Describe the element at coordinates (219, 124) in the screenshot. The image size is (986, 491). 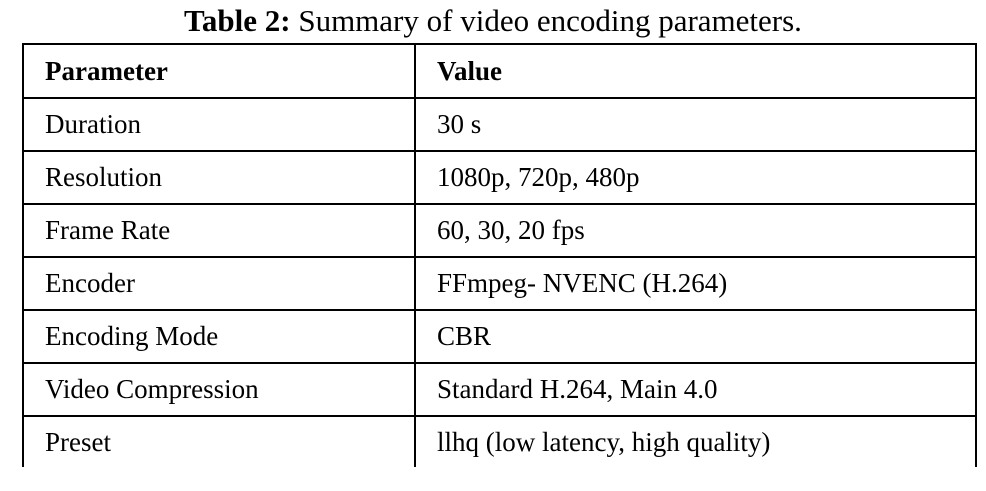
I see `parameter-cell: Duration` at that location.